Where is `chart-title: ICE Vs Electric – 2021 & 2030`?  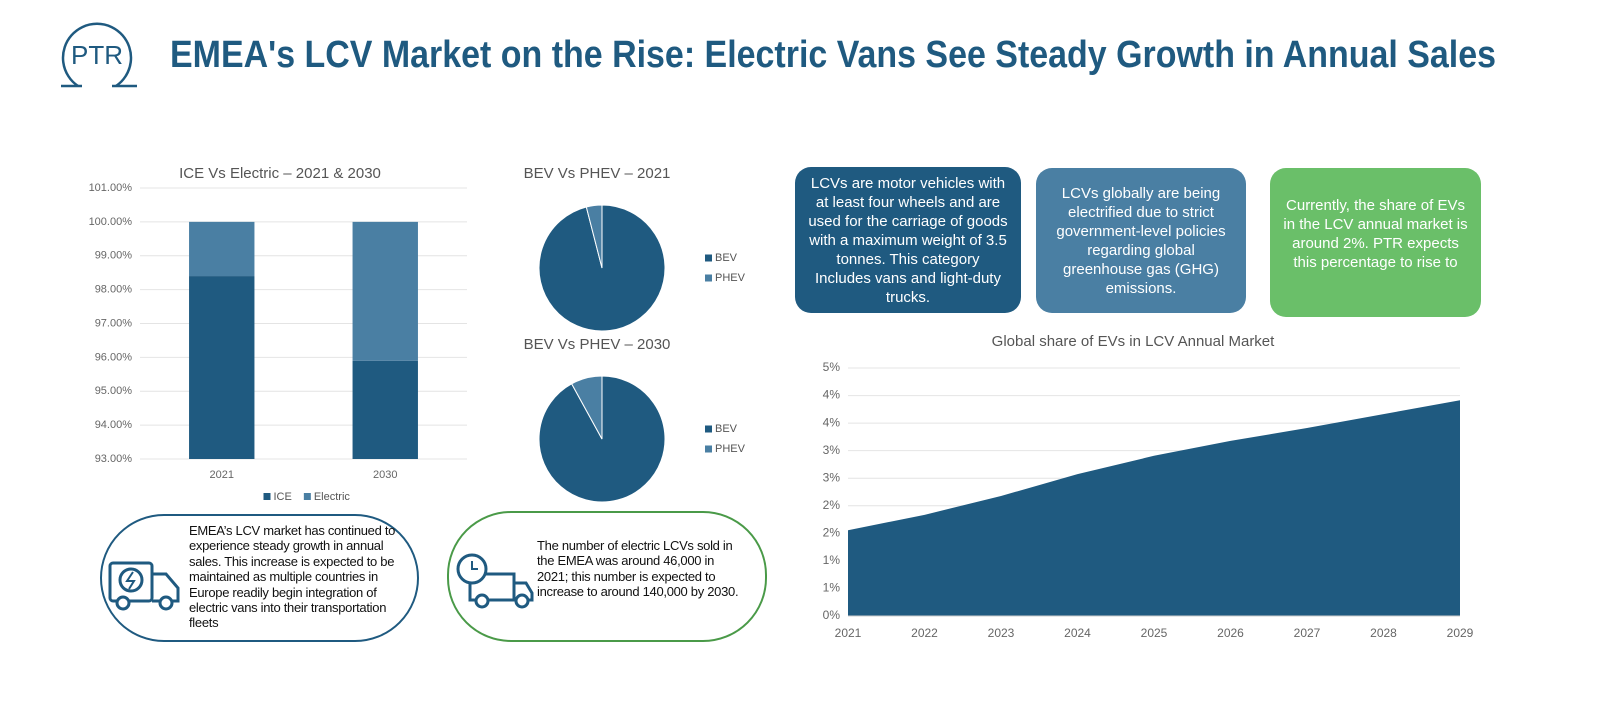
chart-title: ICE Vs Electric – 2021 & 2030 is located at coordinates (280, 173).